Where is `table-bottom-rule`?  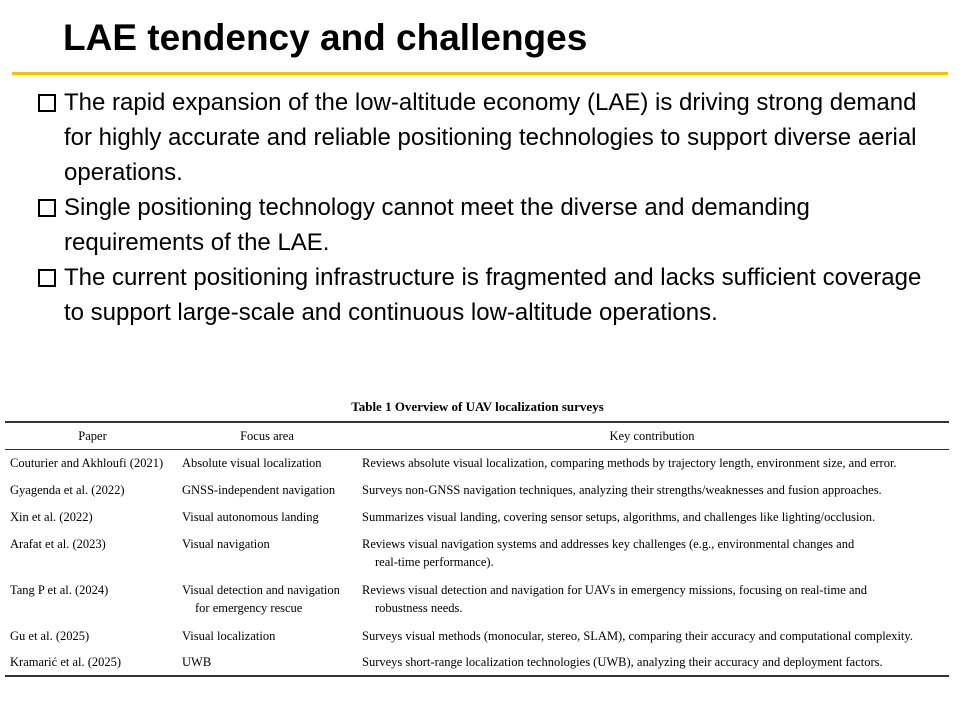
table-bottom-rule is located at coordinates (477, 676).